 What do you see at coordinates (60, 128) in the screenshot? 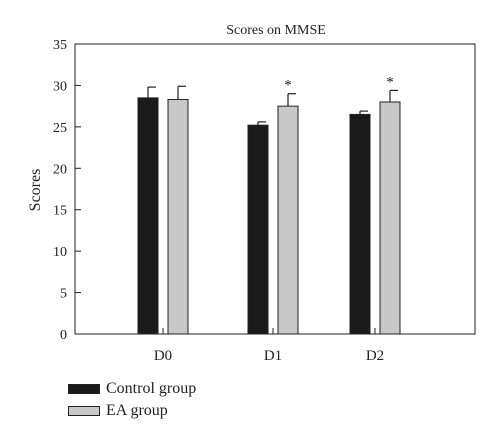
I see `y-tick-label-5: 25` at bounding box center [60, 128].